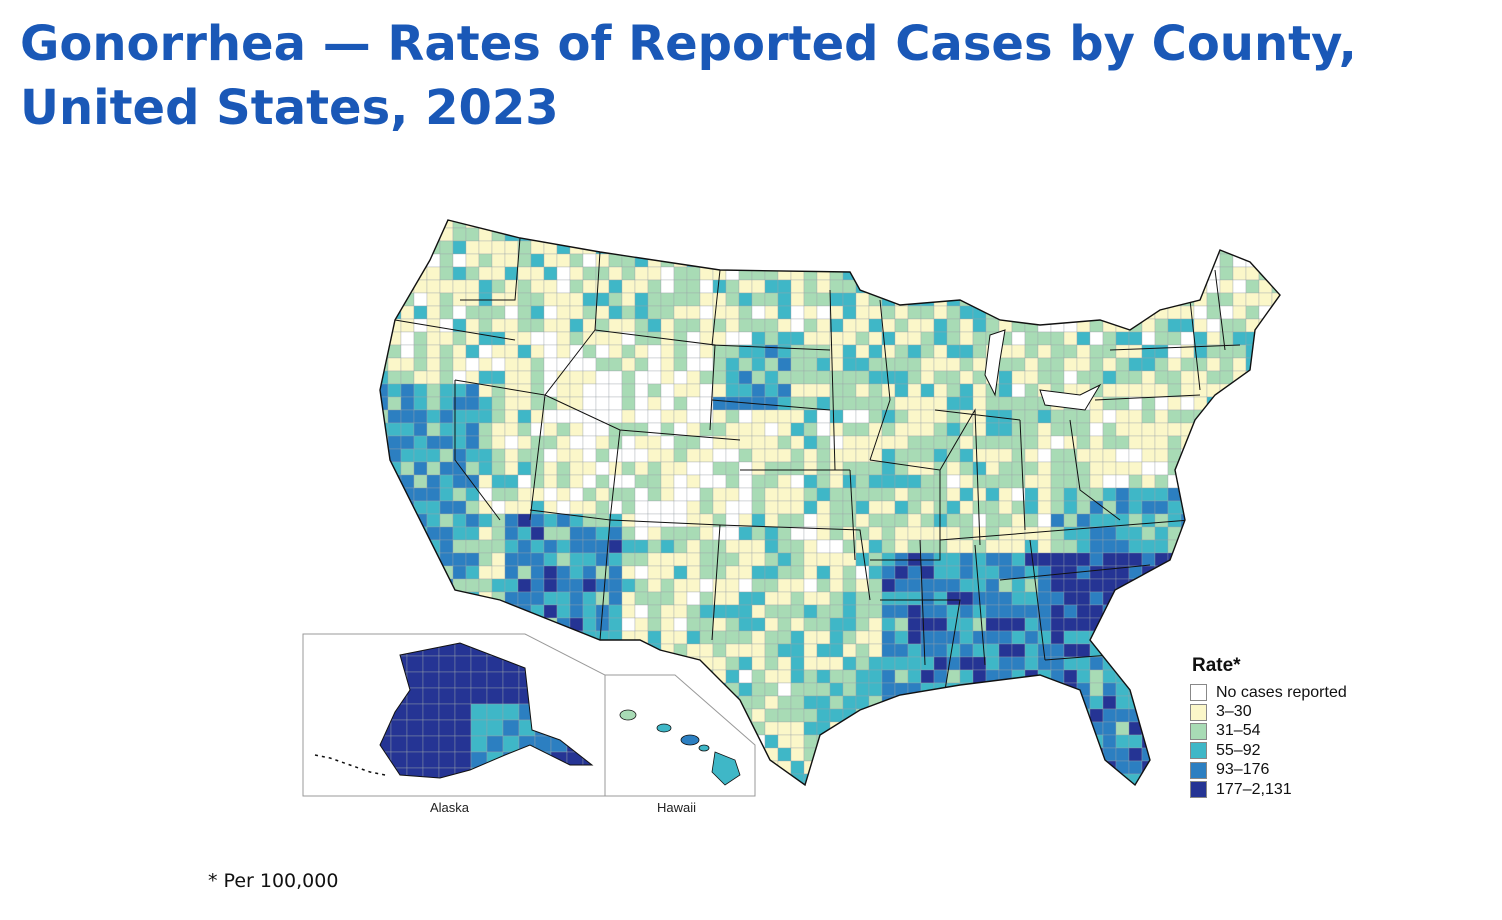 The width and height of the screenshot is (1502, 920). I want to click on legend-item: No cases reported, so click(1268, 692).